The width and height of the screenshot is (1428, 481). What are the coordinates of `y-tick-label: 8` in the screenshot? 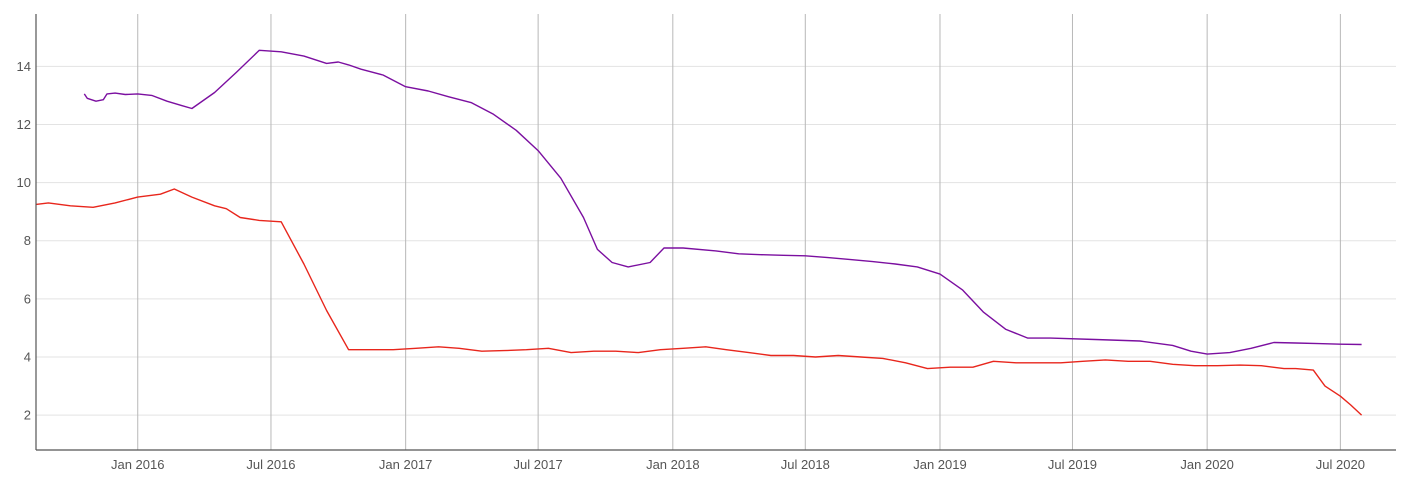 It's located at (27, 240).